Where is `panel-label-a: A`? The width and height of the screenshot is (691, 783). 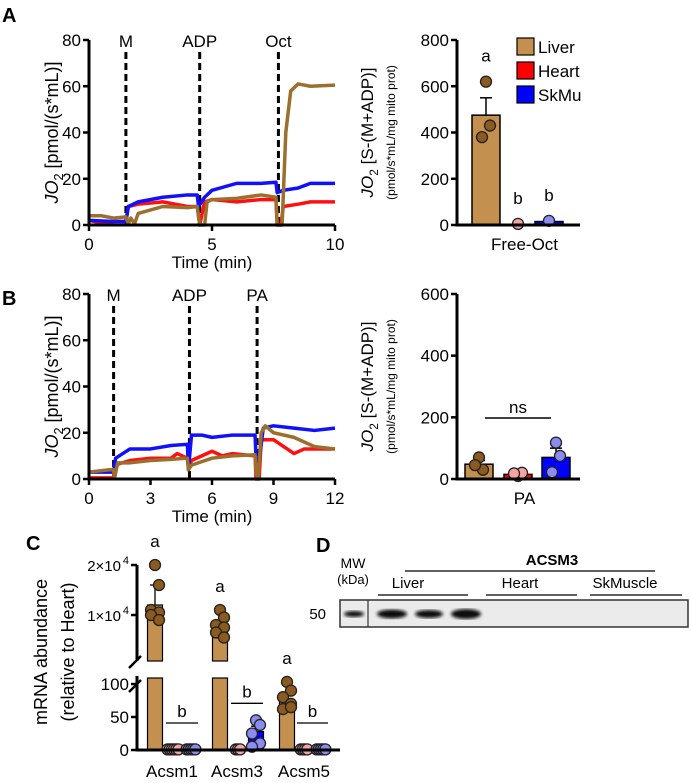 panel-label-a: A is located at coordinates (9, 16).